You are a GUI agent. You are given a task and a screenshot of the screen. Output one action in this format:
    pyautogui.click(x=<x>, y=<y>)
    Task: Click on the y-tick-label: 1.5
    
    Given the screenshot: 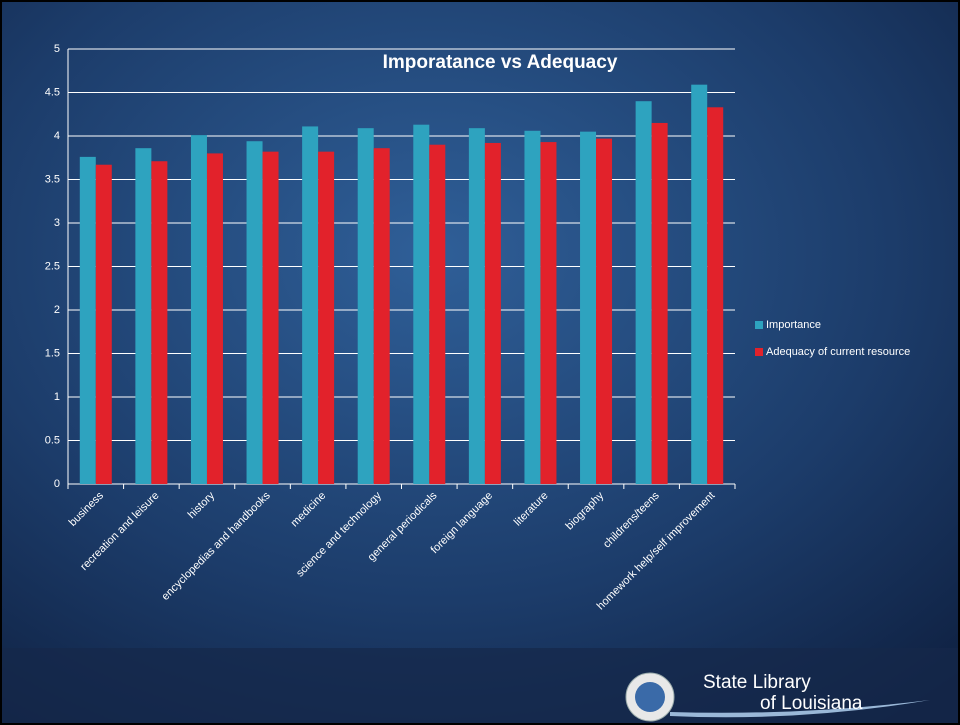 What is the action you would take?
    pyautogui.click(x=52, y=353)
    